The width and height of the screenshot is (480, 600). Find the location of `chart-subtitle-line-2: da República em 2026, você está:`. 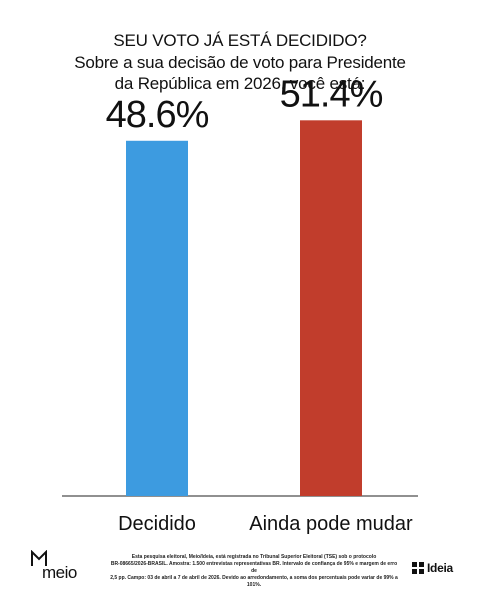

chart-subtitle-line-2: da República em 2026, você está: is located at coordinates (240, 83).